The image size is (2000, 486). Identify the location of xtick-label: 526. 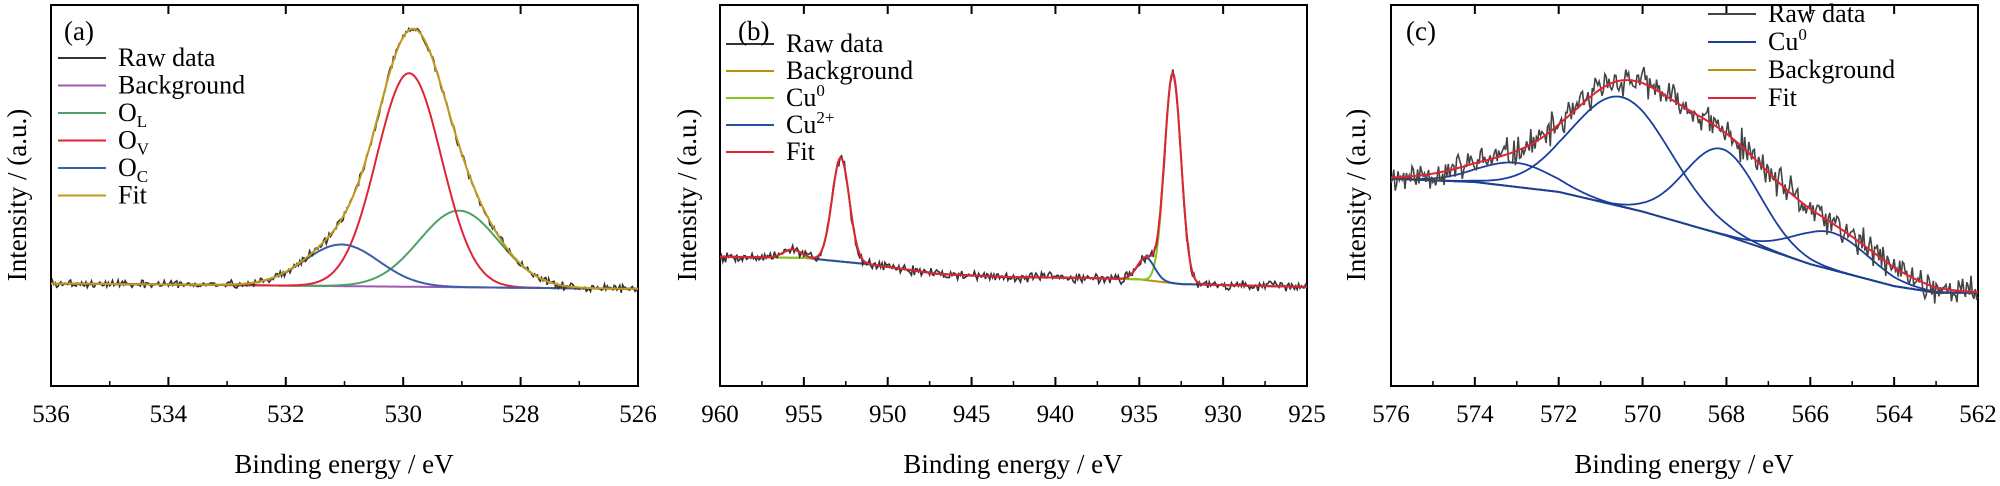
(638, 414).